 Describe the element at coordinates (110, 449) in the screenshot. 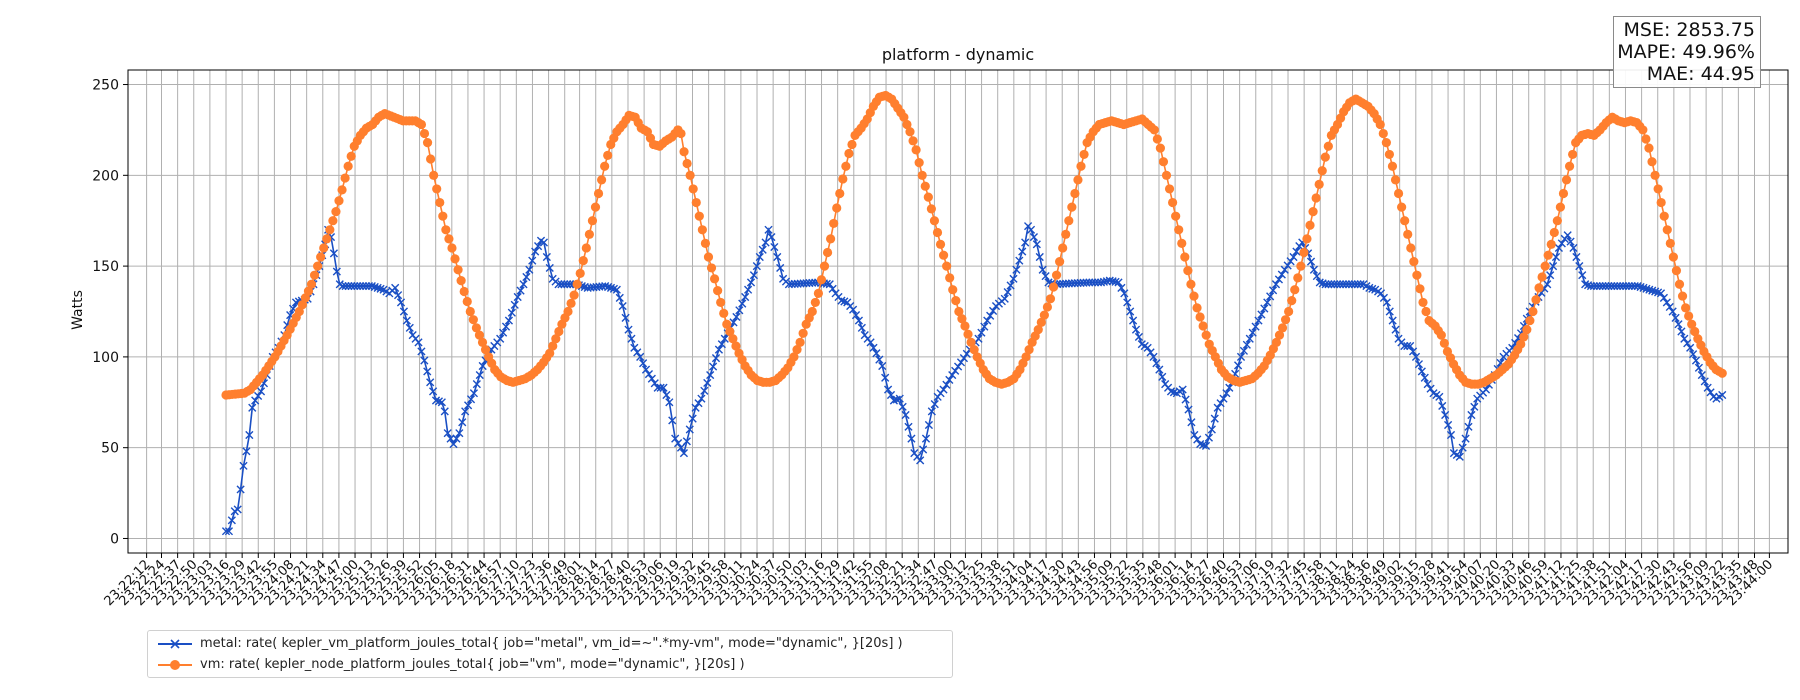

I see `y-tick-label: 50` at that location.